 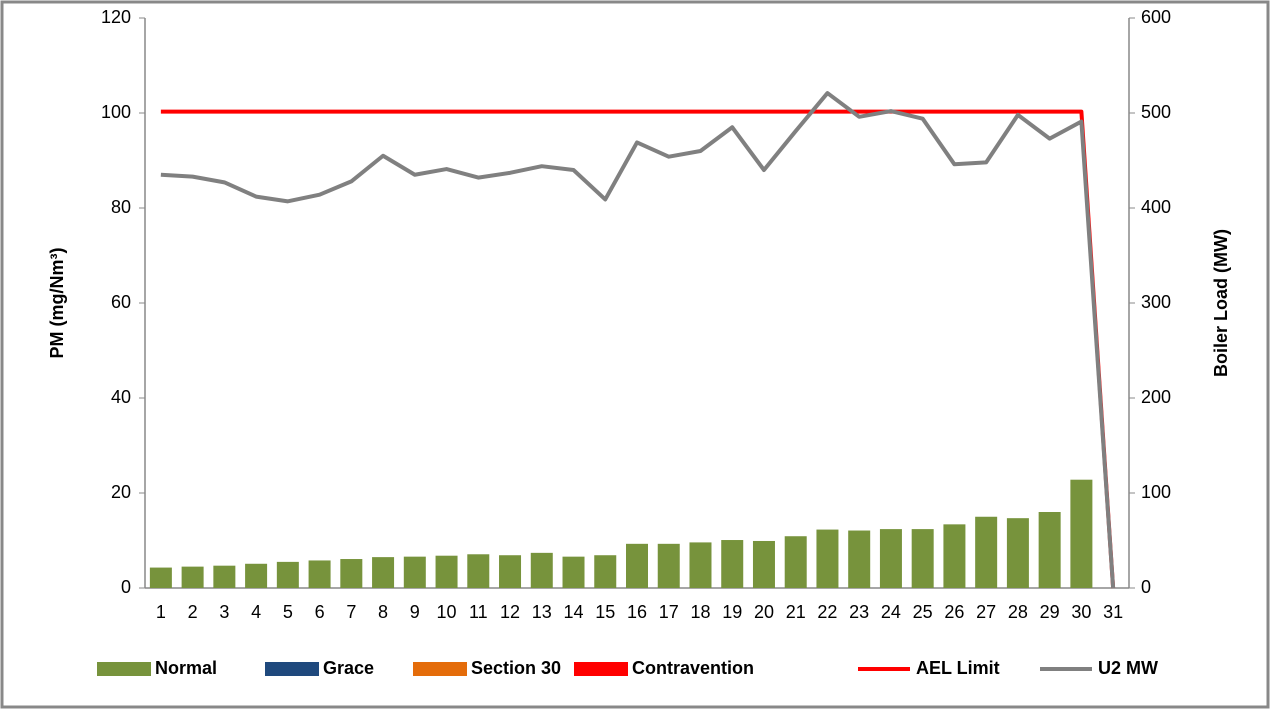 What do you see at coordinates (1156, 397) in the screenshot?
I see `y2-tick-label: 200` at bounding box center [1156, 397].